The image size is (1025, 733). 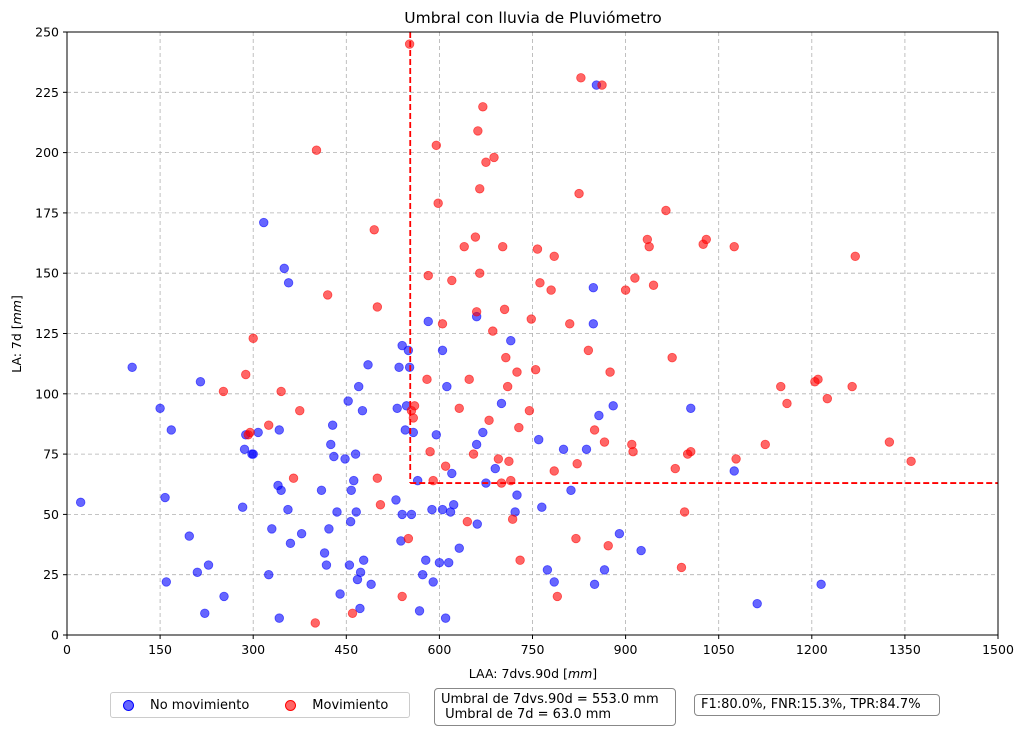 What do you see at coordinates (291, 705) in the screenshot?
I see `legend-marker-red` at bounding box center [291, 705].